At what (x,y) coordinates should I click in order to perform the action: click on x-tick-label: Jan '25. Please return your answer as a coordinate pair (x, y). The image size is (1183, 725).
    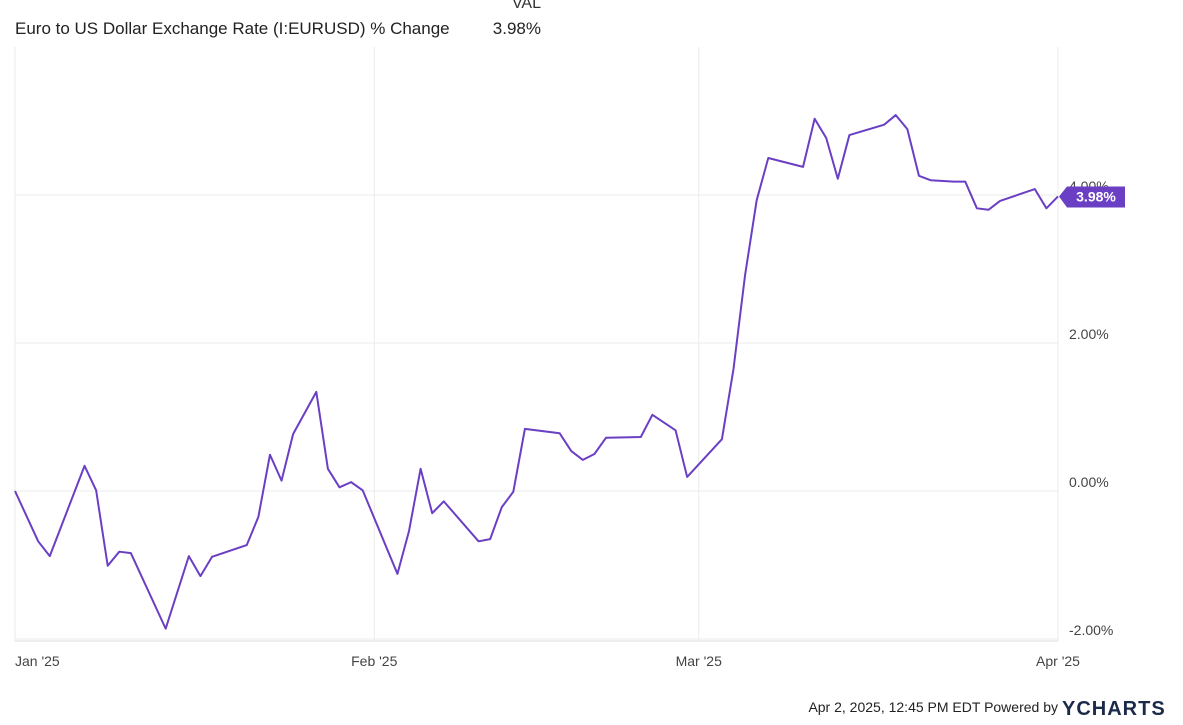
    Looking at the image, I should click on (37, 661).